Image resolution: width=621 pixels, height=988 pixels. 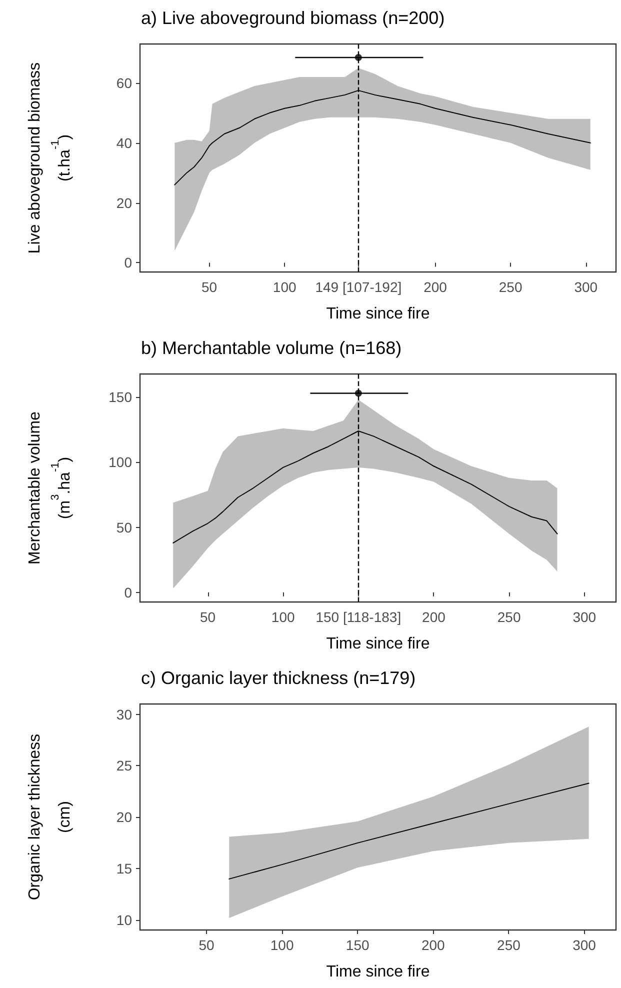 I want to click on line-series, so click(x=409, y=831).